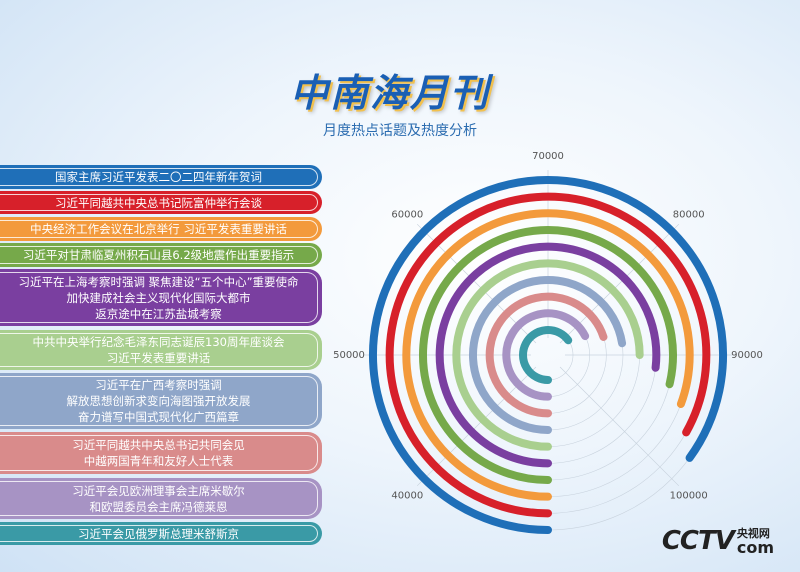  What do you see at coordinates (349, 355) in the screenshot?
I see `tick-label: 50000` at bounding box center [349, 355].